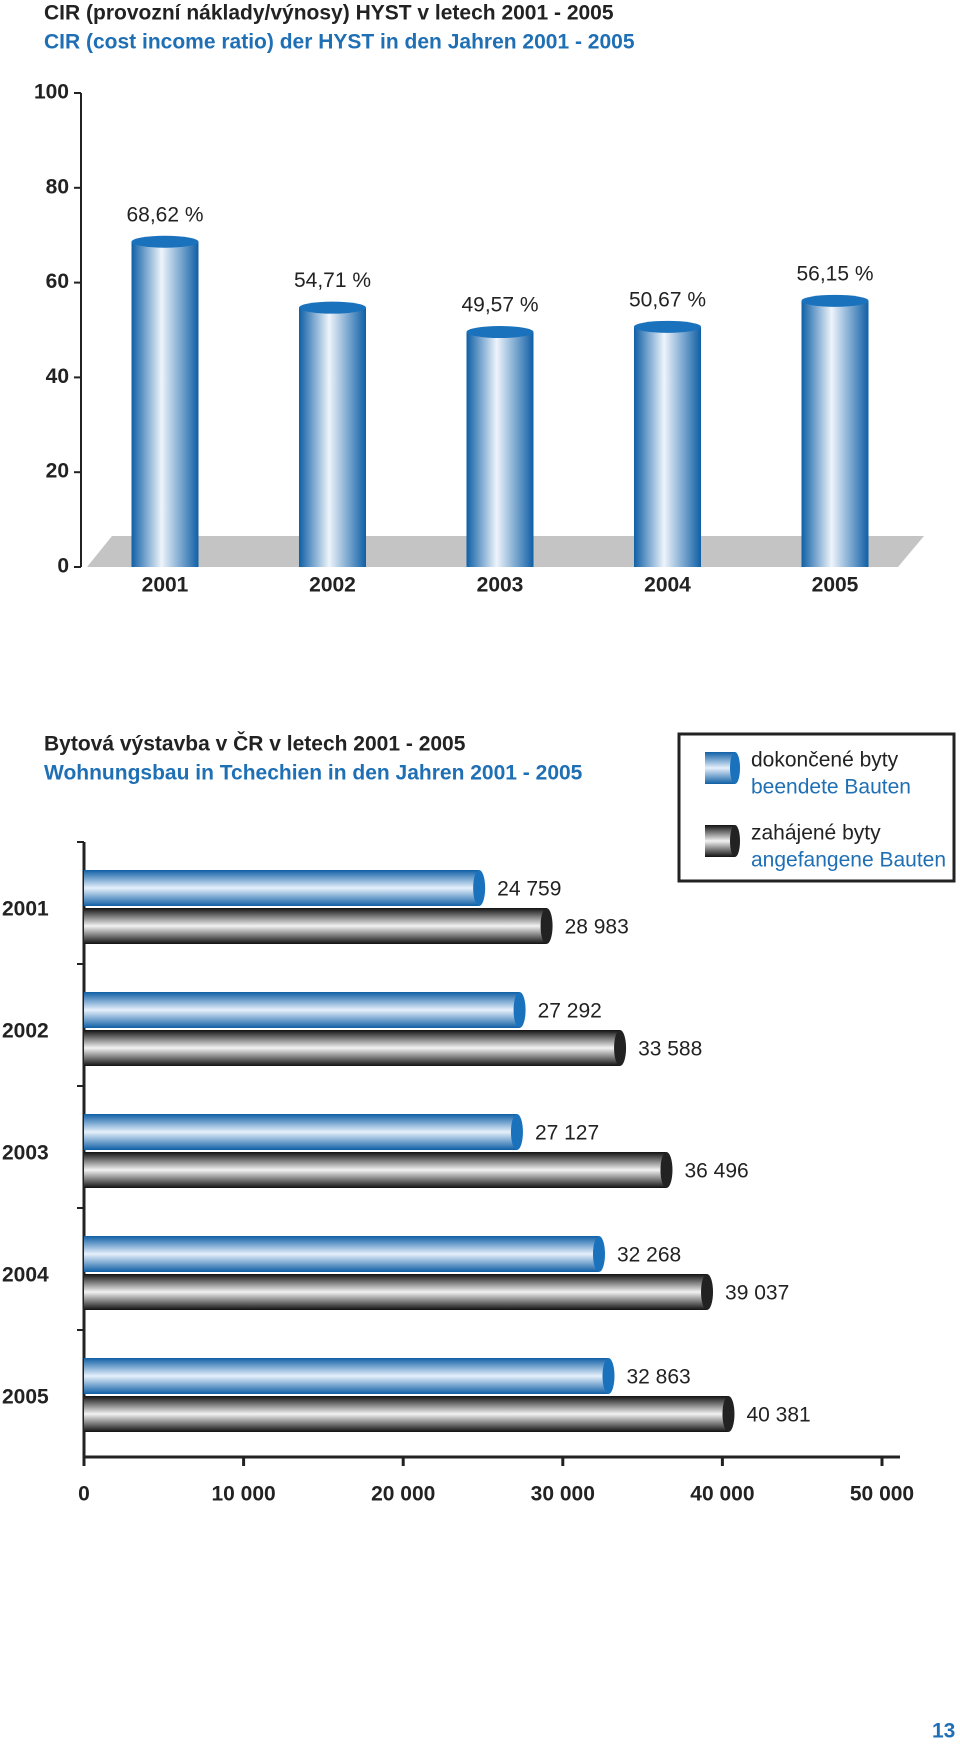 The height and width of the screenshot is (1759, 960). I want to click on value-label: 56,15 %, so click(834, 273).